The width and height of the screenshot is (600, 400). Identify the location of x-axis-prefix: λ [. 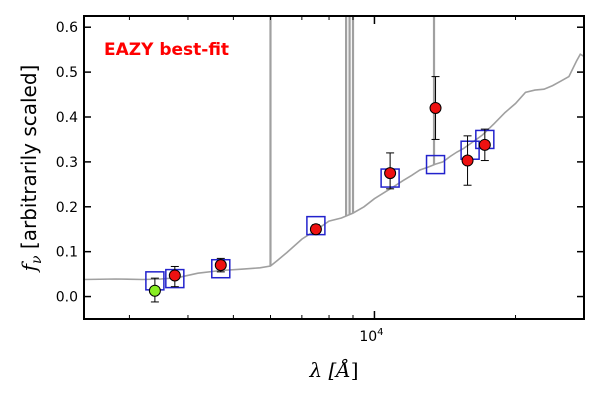
(322, 370).